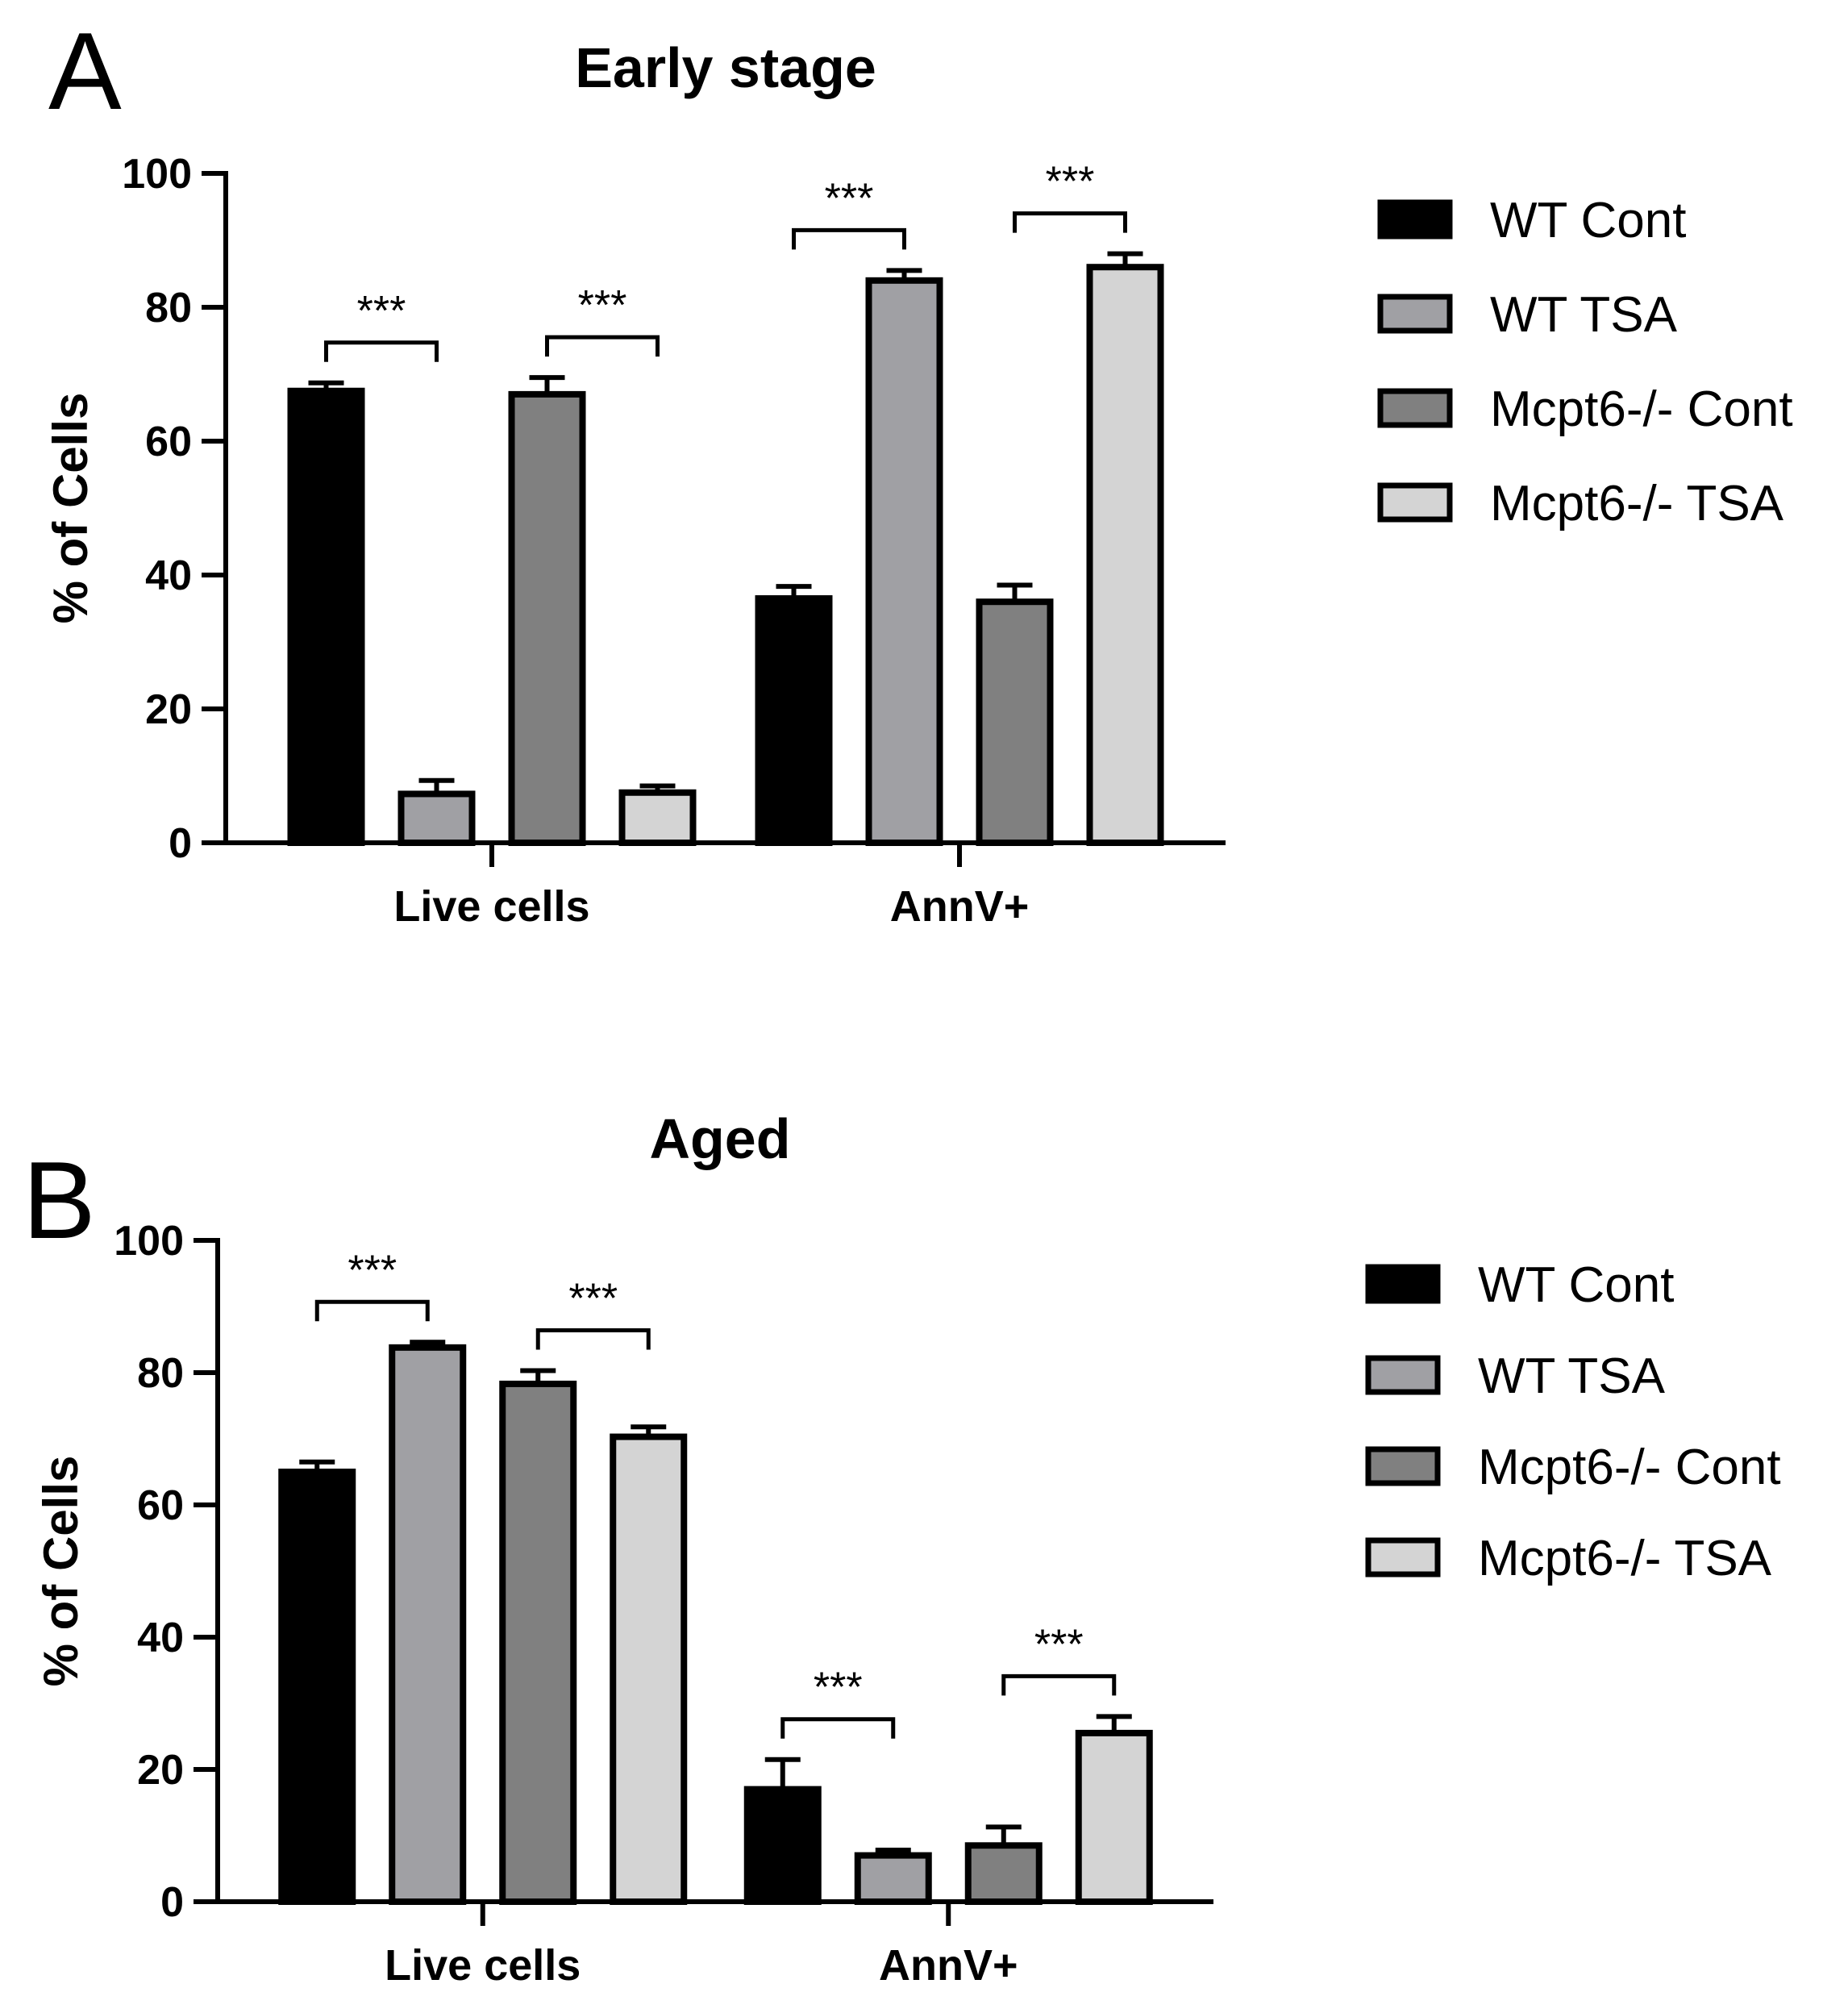 This screenshot has width=1848, height=2013. What do you see at coordinates (720, 1138) in the screenshot?
I see `chart-title: Aged` at bounding box center [720, 1138].